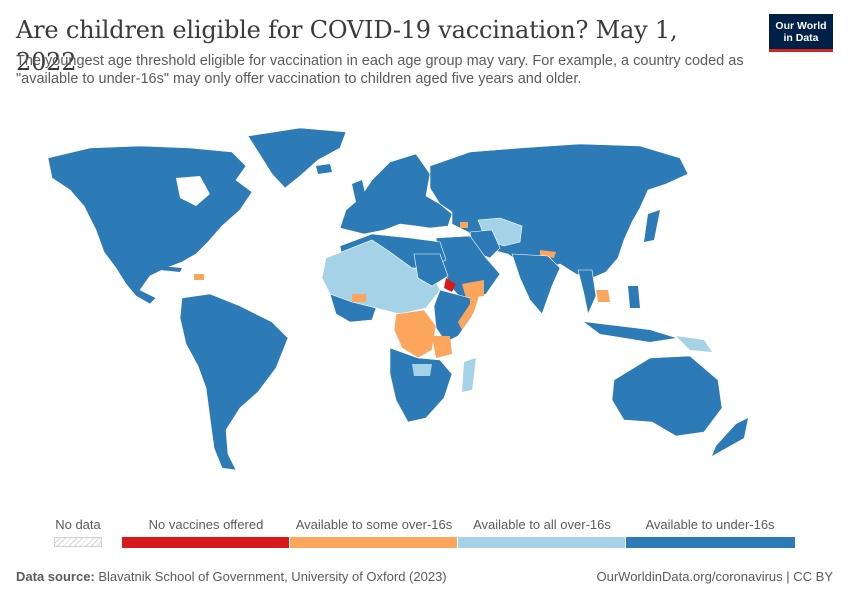 Image resolution: width=850 pixels, height=600 pixels. I want to click on region-tanzania, so click(442, 347).